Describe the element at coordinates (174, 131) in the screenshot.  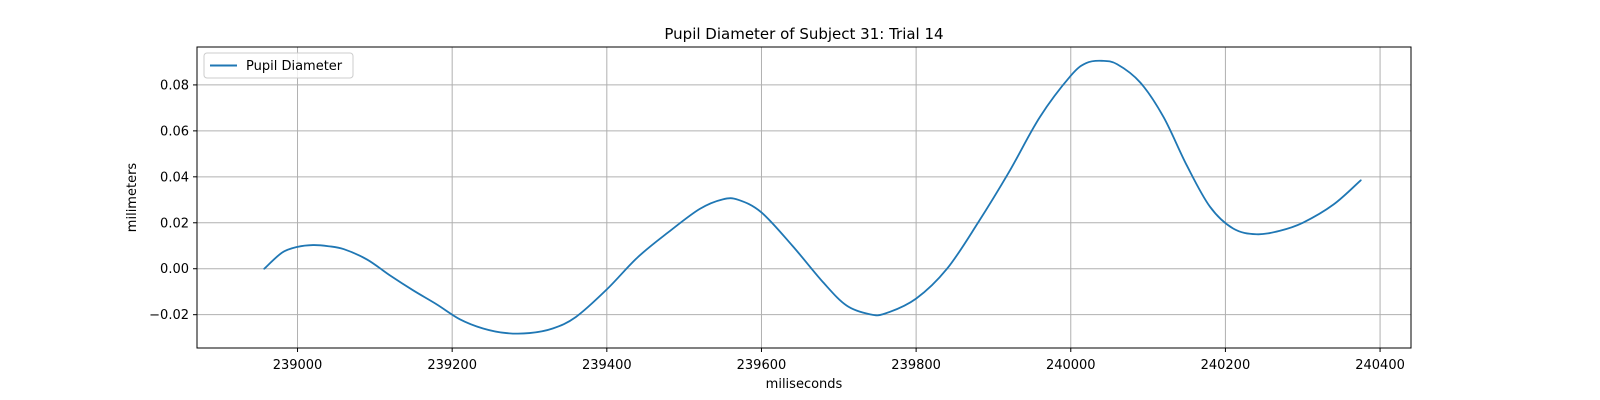
I see `y-tick-label: 0.06` at that location.